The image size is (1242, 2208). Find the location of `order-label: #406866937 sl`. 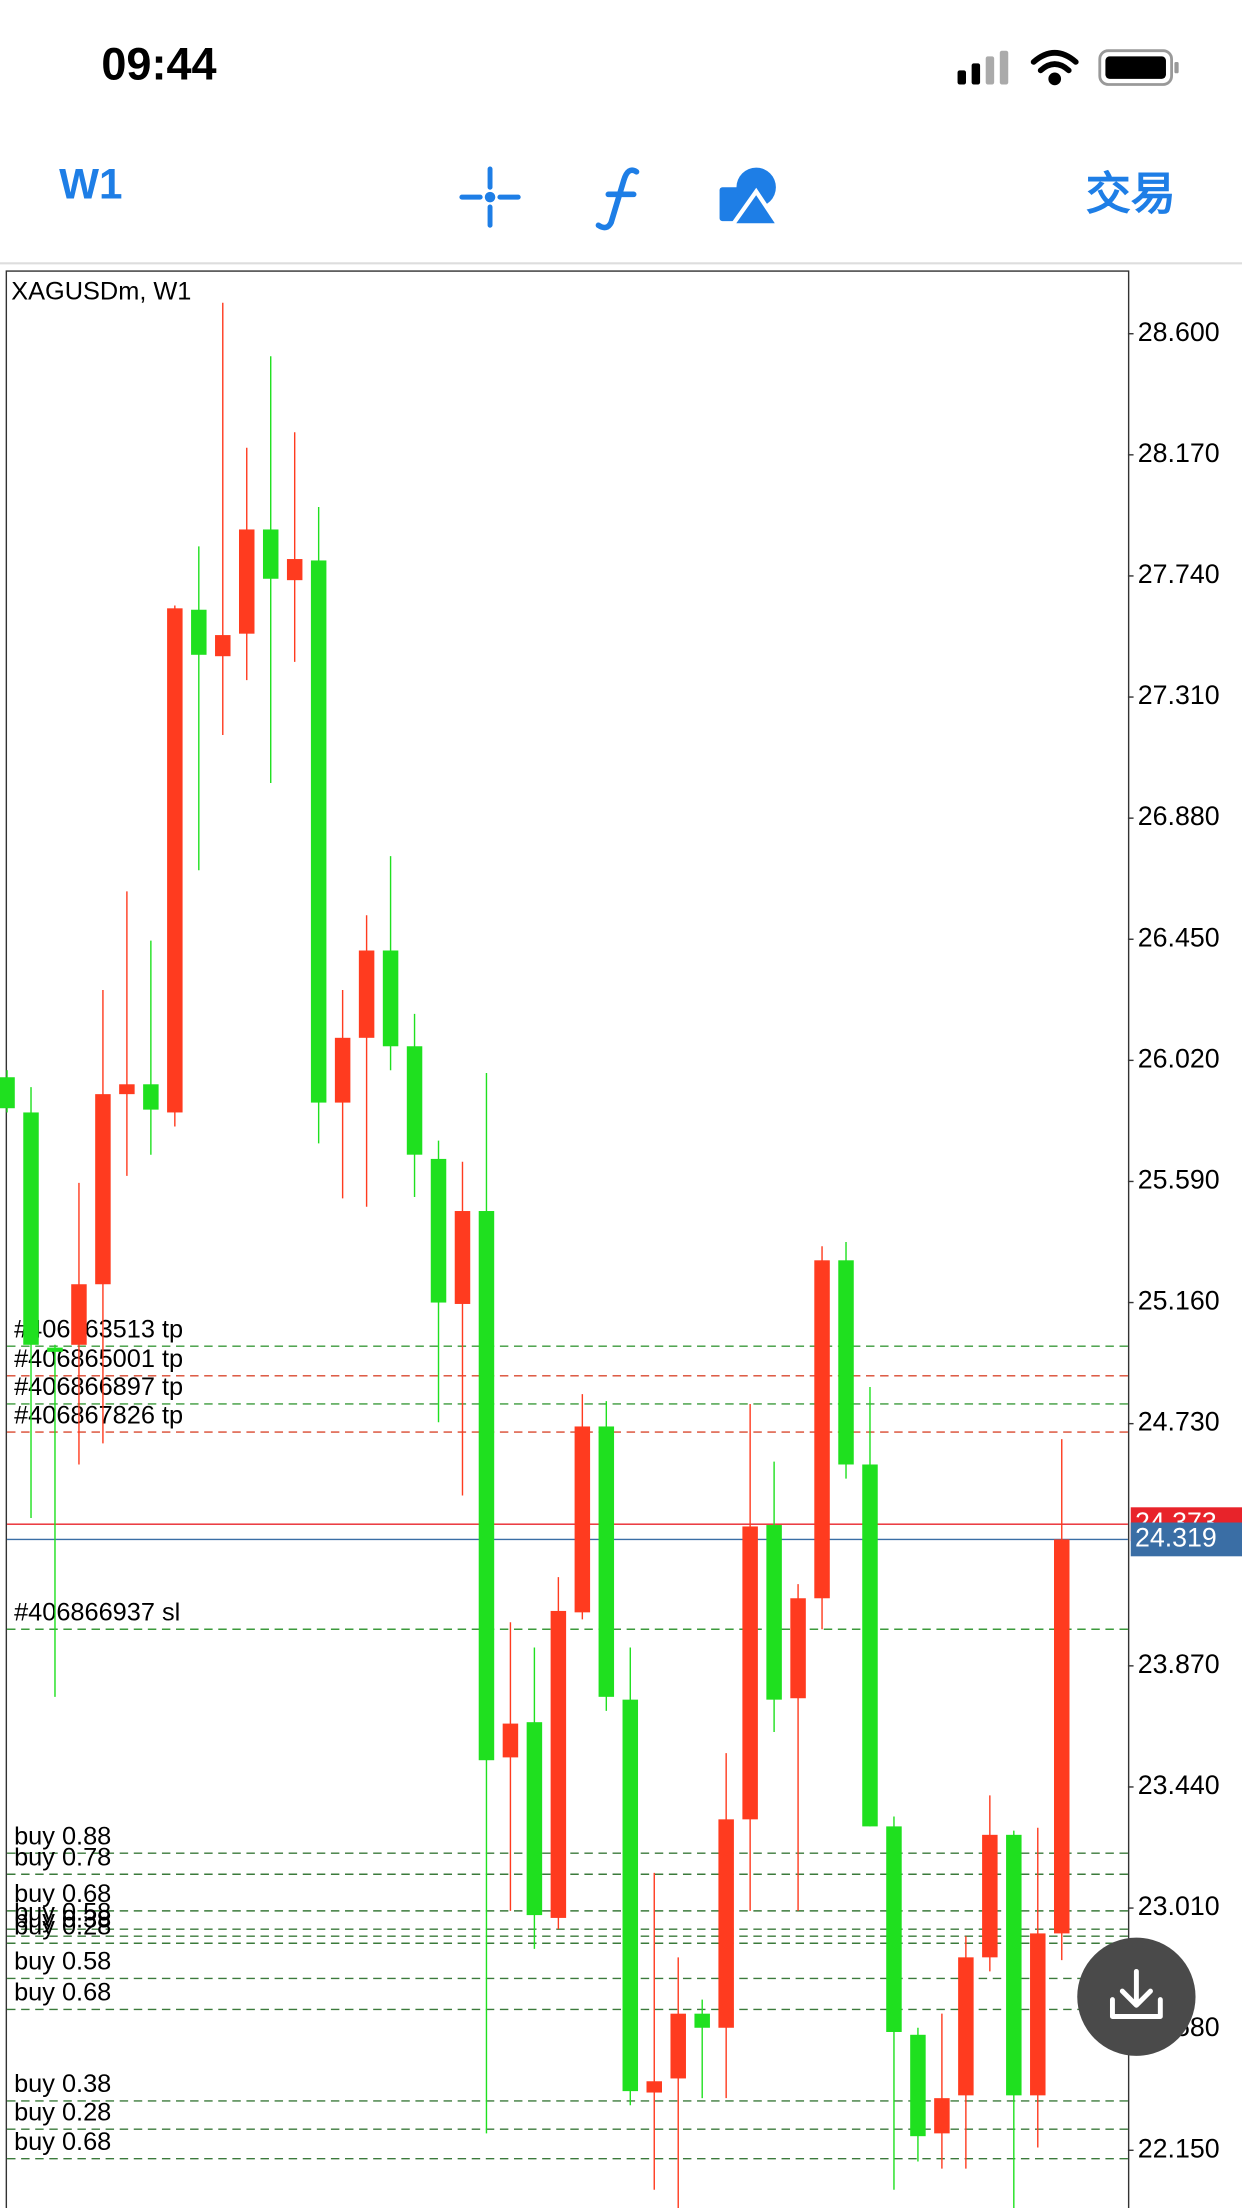

order-label: #406866937 sl is located at coordinates (97, 1612).